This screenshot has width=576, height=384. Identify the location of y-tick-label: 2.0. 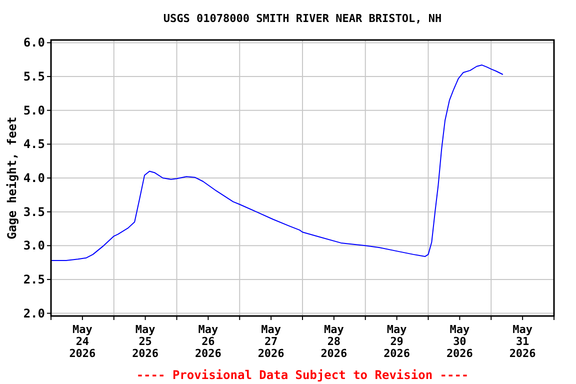
(34, 313).